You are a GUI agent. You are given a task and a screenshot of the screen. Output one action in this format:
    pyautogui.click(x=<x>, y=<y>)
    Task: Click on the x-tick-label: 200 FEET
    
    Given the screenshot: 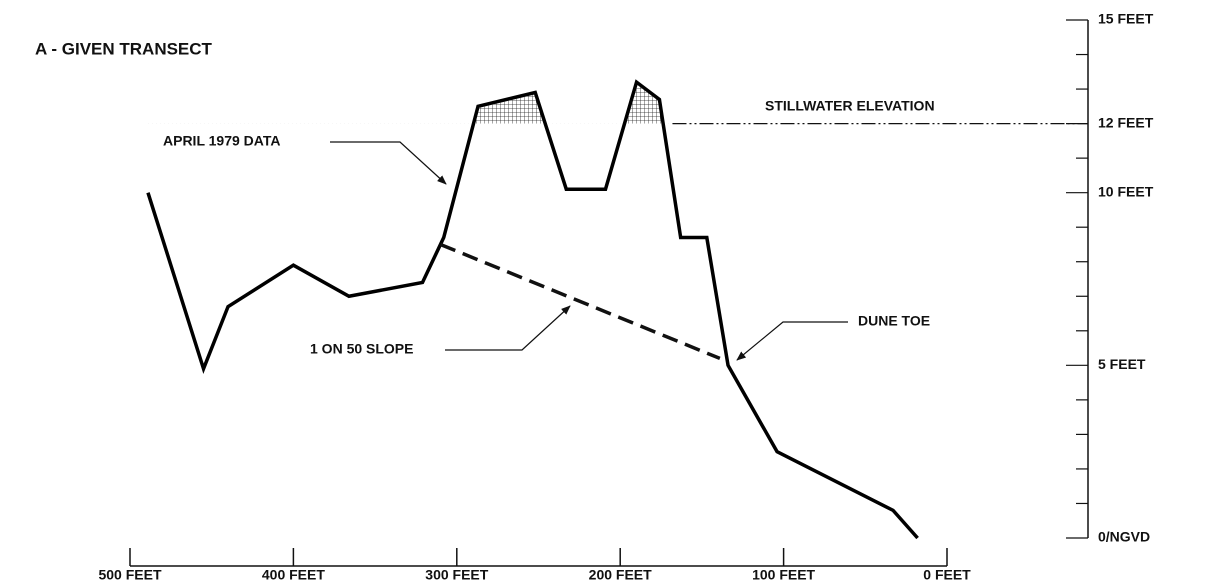 What is the action you would take?
    pyautogui.click(x=620, y=573)
    